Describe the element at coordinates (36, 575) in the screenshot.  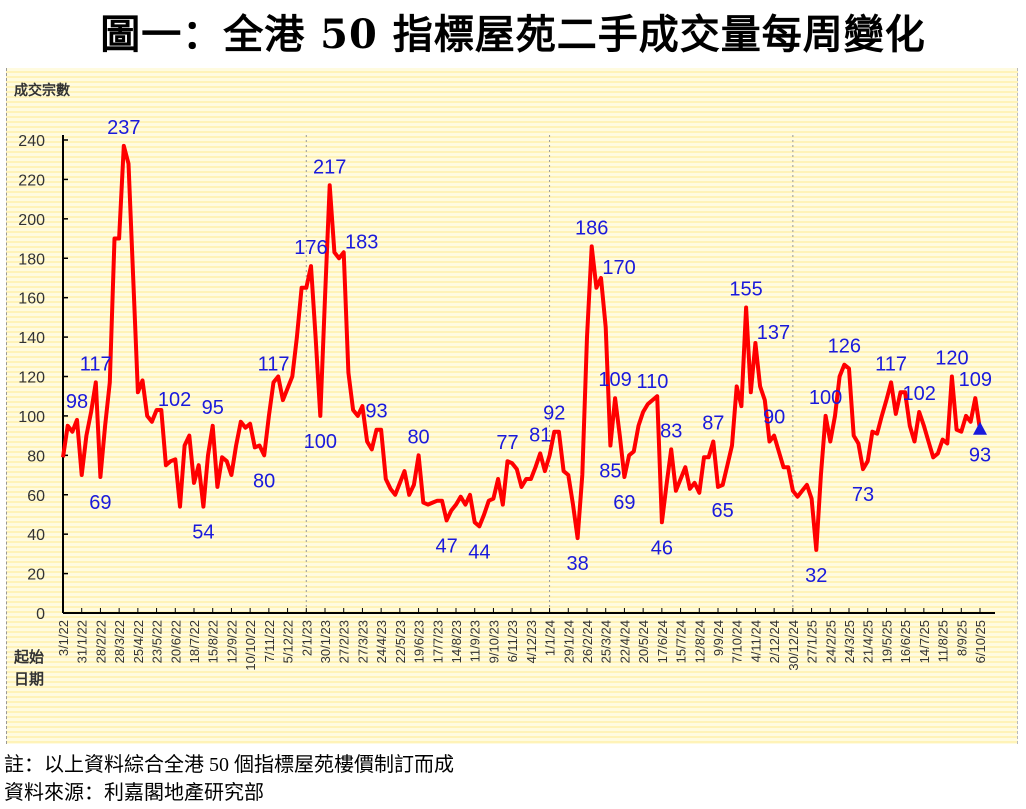
I see `y-tick-label: 20` at that location.